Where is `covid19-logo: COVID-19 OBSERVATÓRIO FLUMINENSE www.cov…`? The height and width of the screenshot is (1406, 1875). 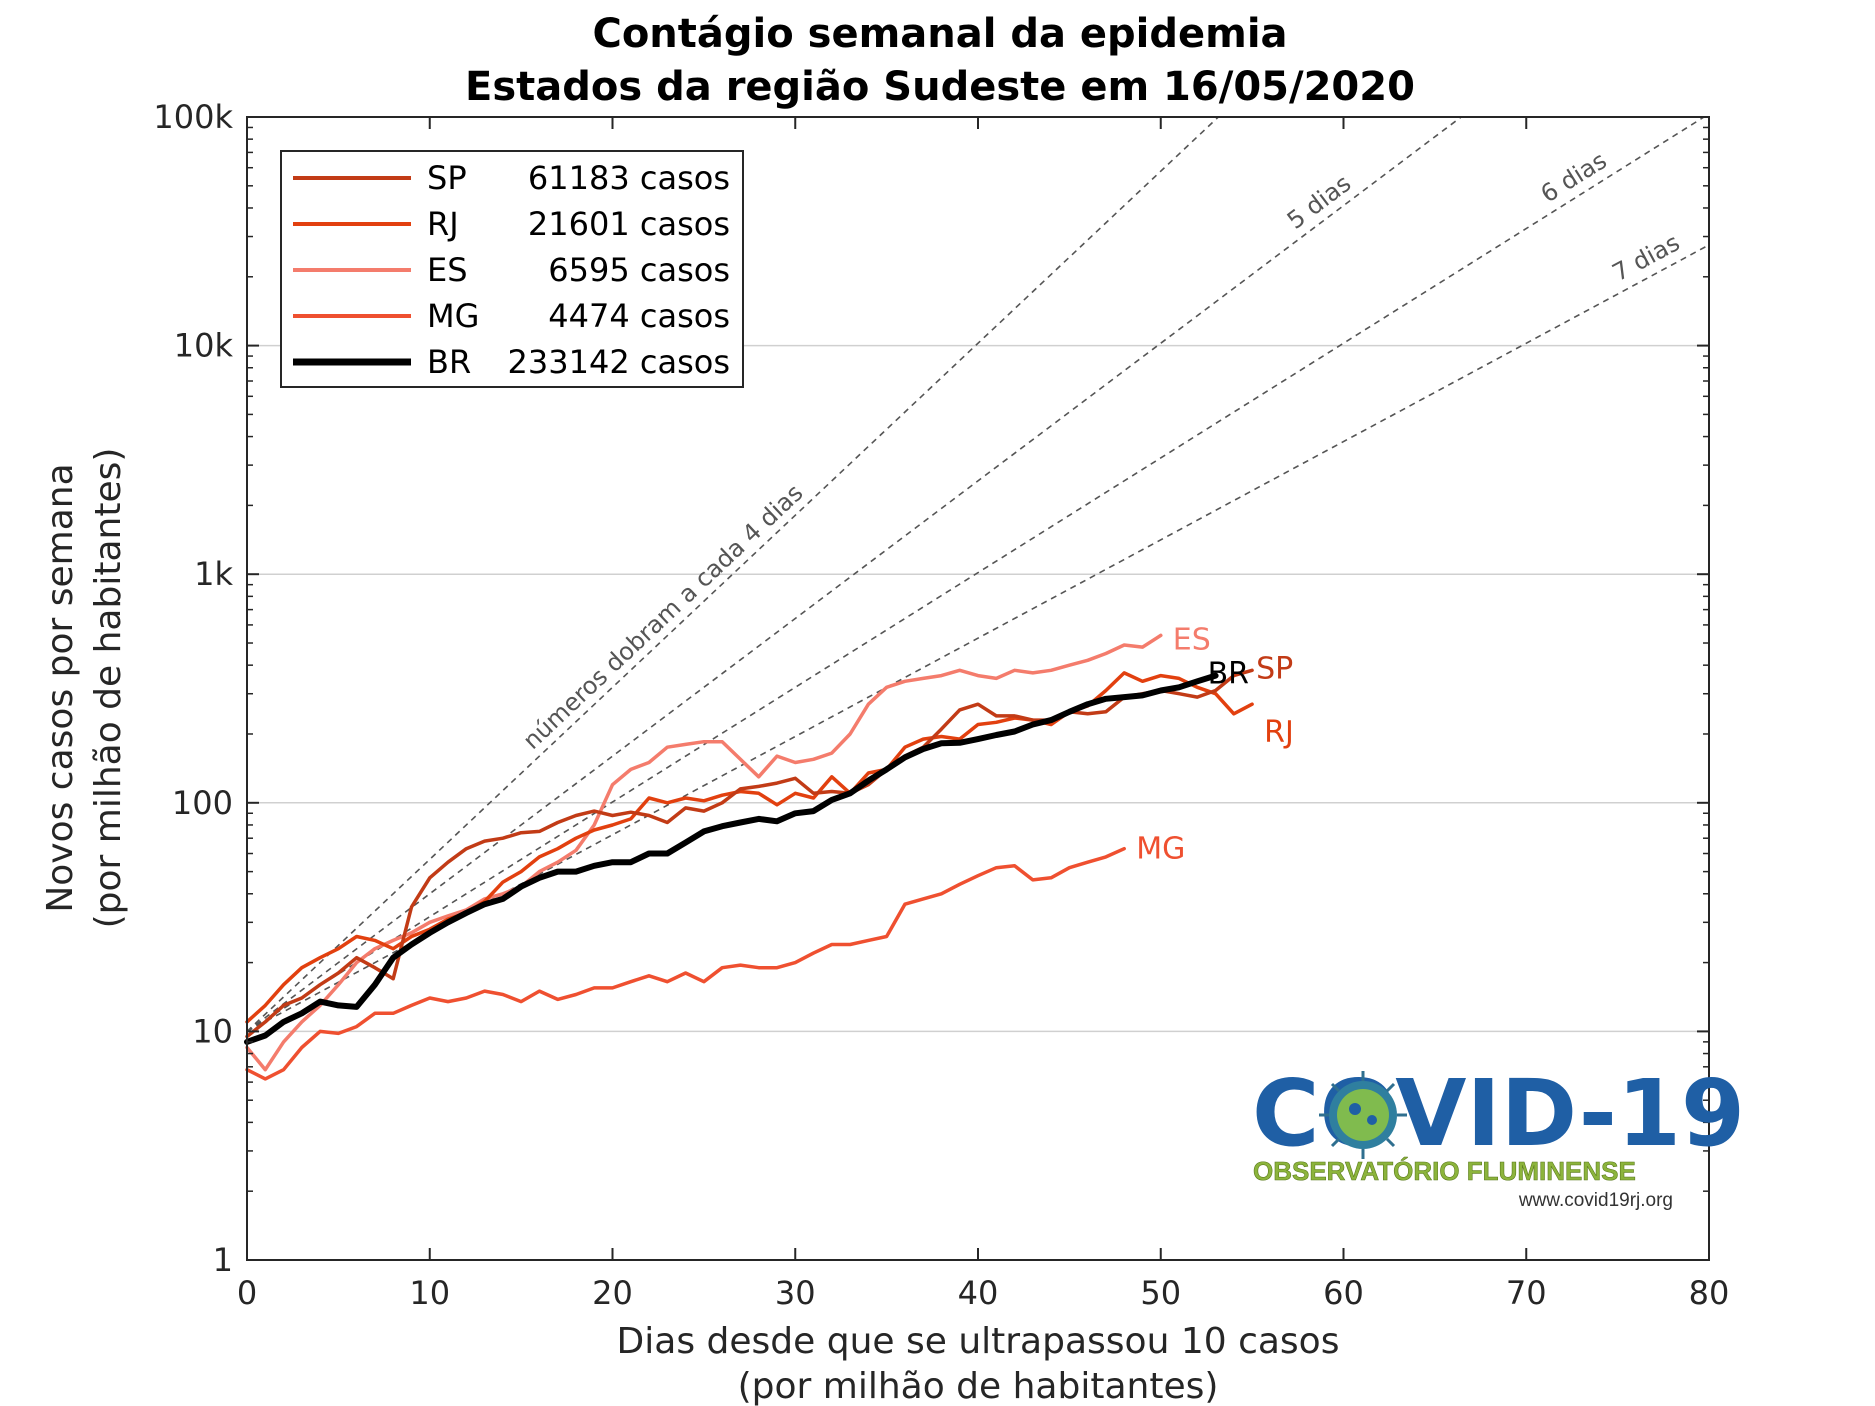
covid19-logo: COVID-19 OBSERVATÓRIO FLUMINENSE www.cov… is located at coordinates (1498, 1135).